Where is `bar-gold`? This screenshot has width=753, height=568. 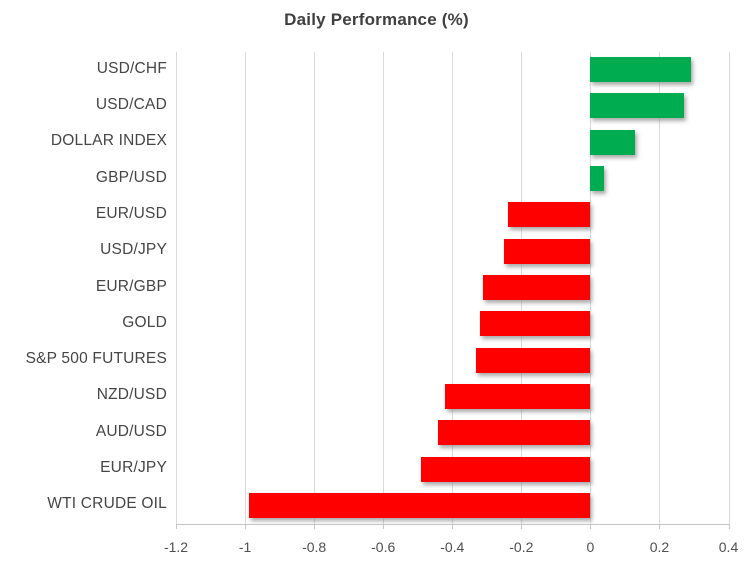 bar-gold is located at coordinates (535, 324).